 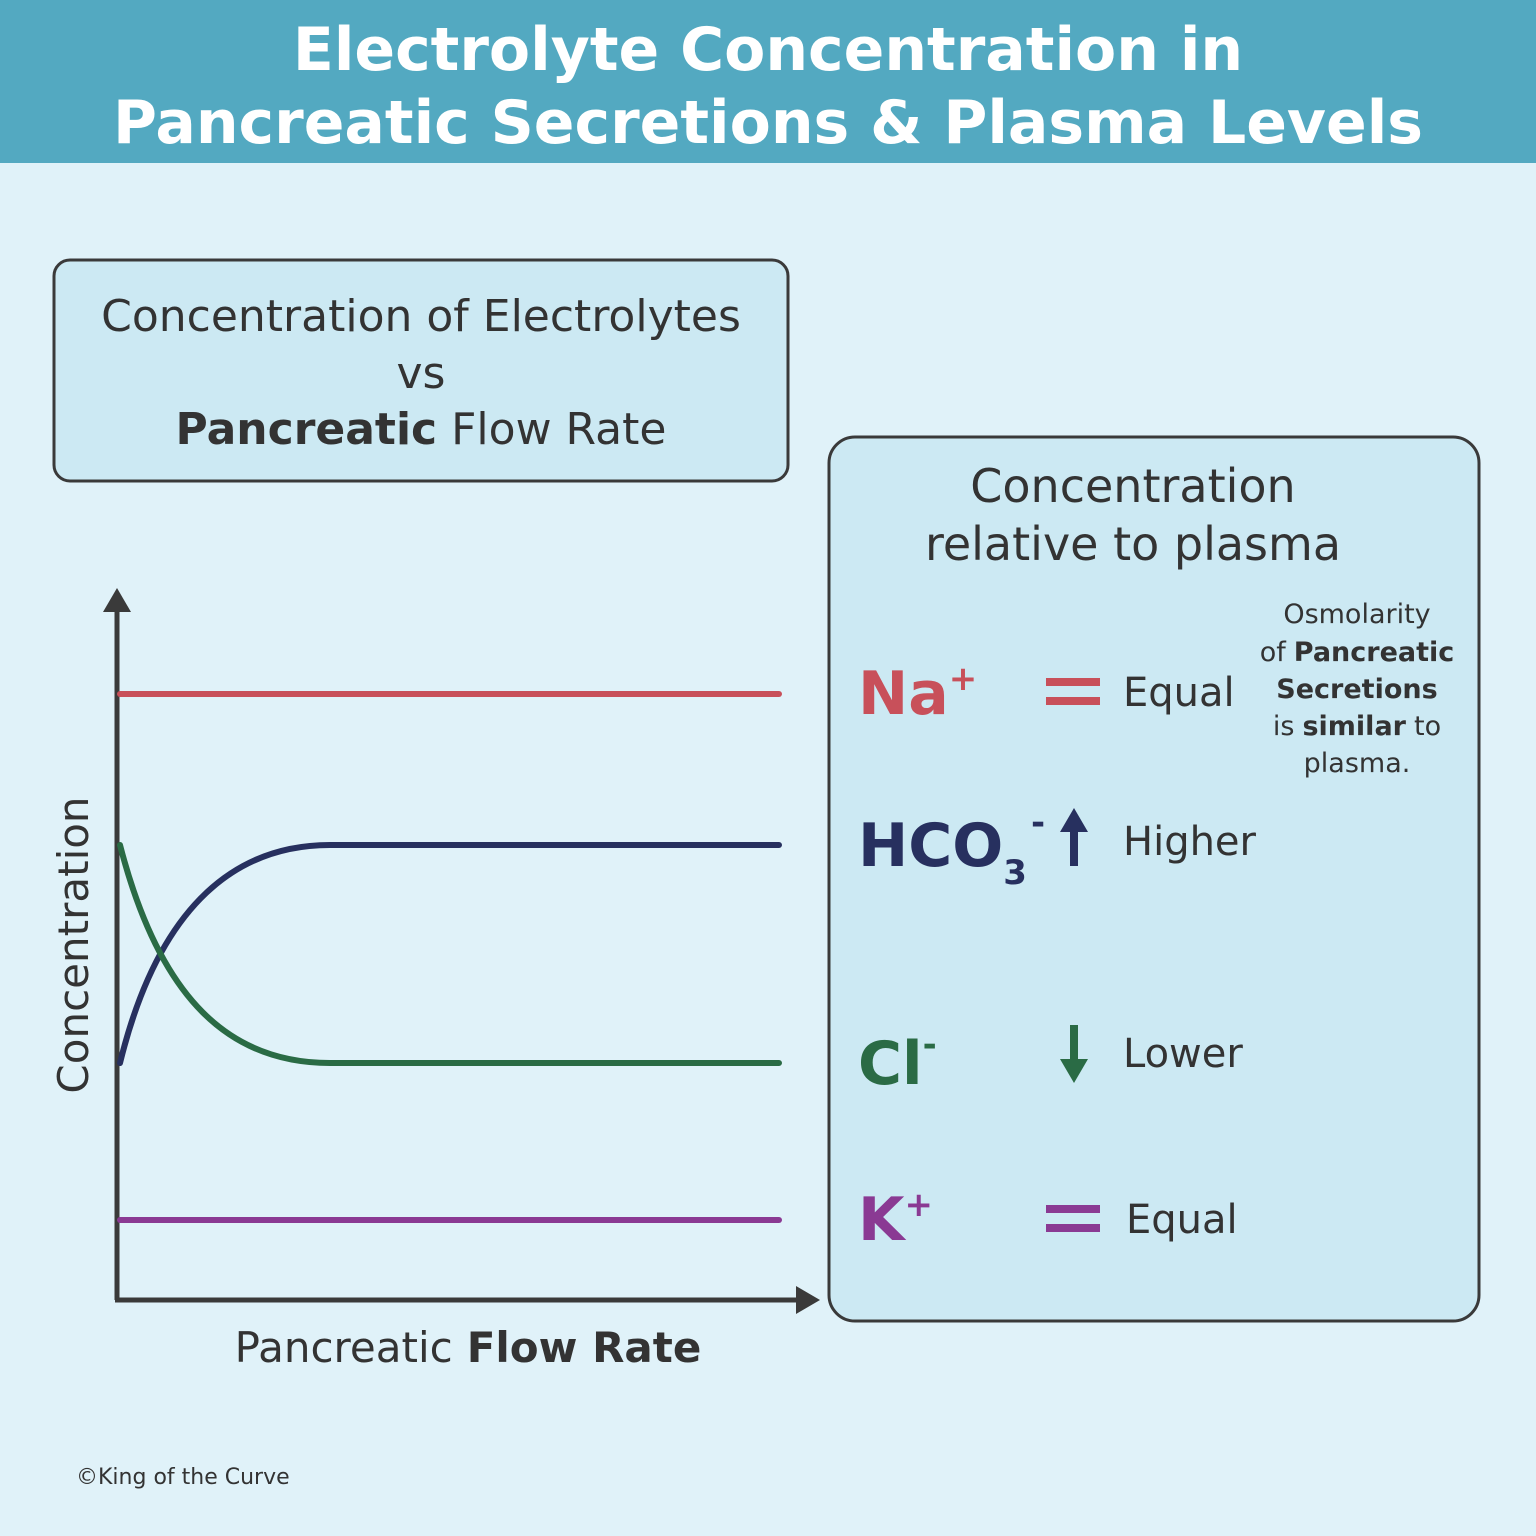 I want to click on ion: HCO, so click(x=930, y=846).